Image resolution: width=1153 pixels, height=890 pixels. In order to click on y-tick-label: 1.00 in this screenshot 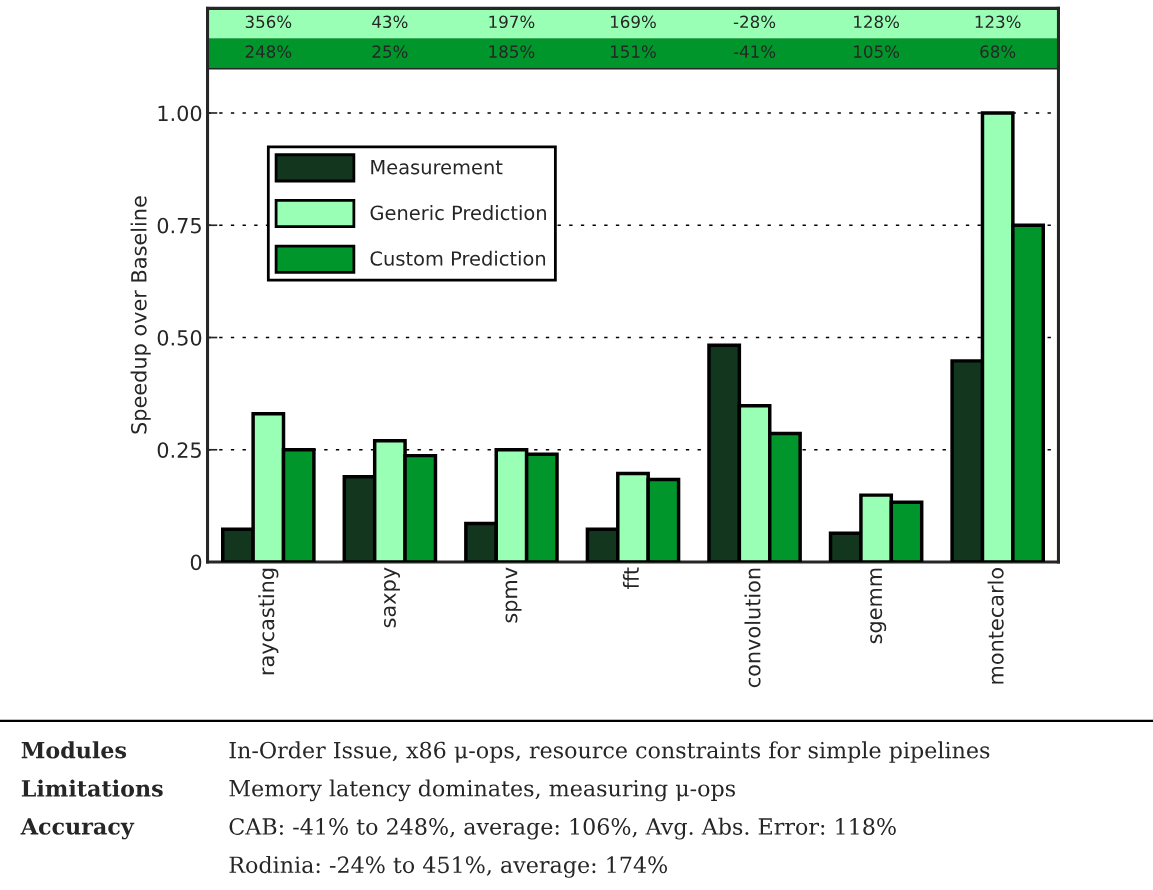, I will do `click(180, 113)`.